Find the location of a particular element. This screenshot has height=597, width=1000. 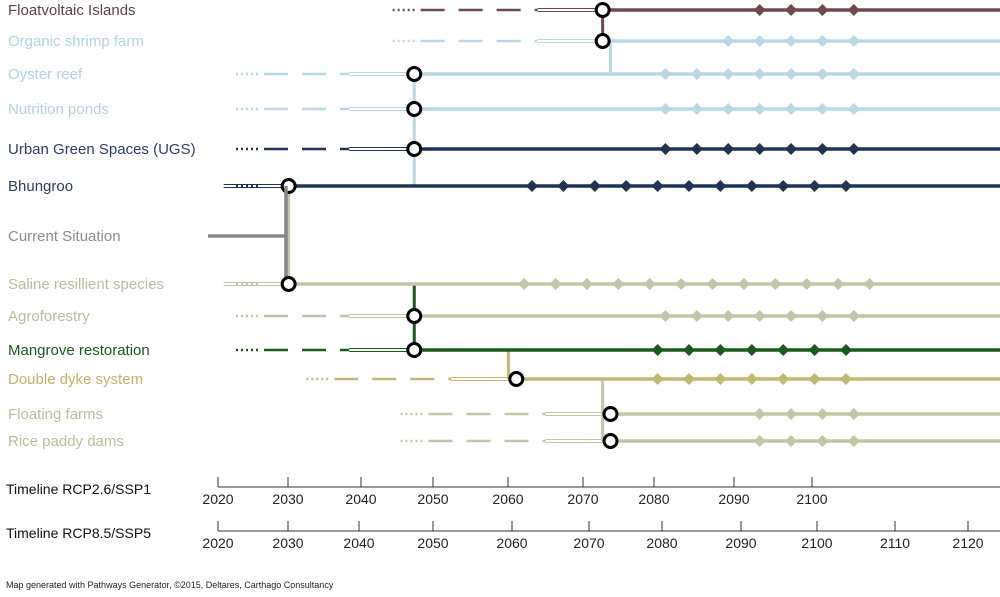

pathway-label-ricepaddy: Rice paddy dams is located at coordinates (66, 441).